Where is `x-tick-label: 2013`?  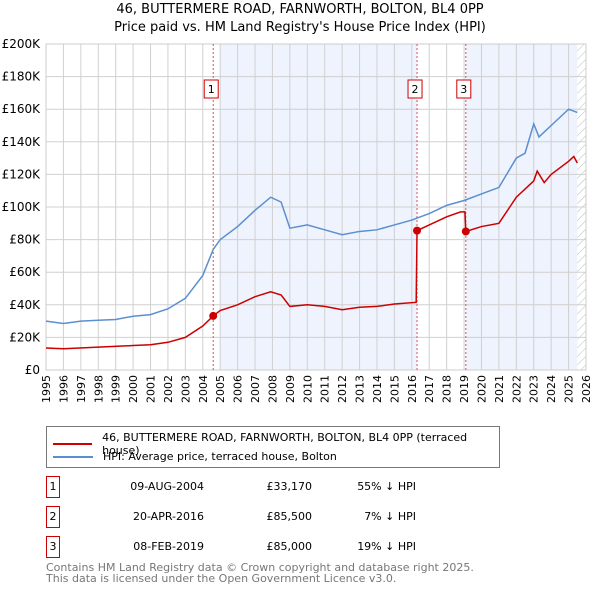 x-tick-label: 2013 is located at coordinates (360, 389).